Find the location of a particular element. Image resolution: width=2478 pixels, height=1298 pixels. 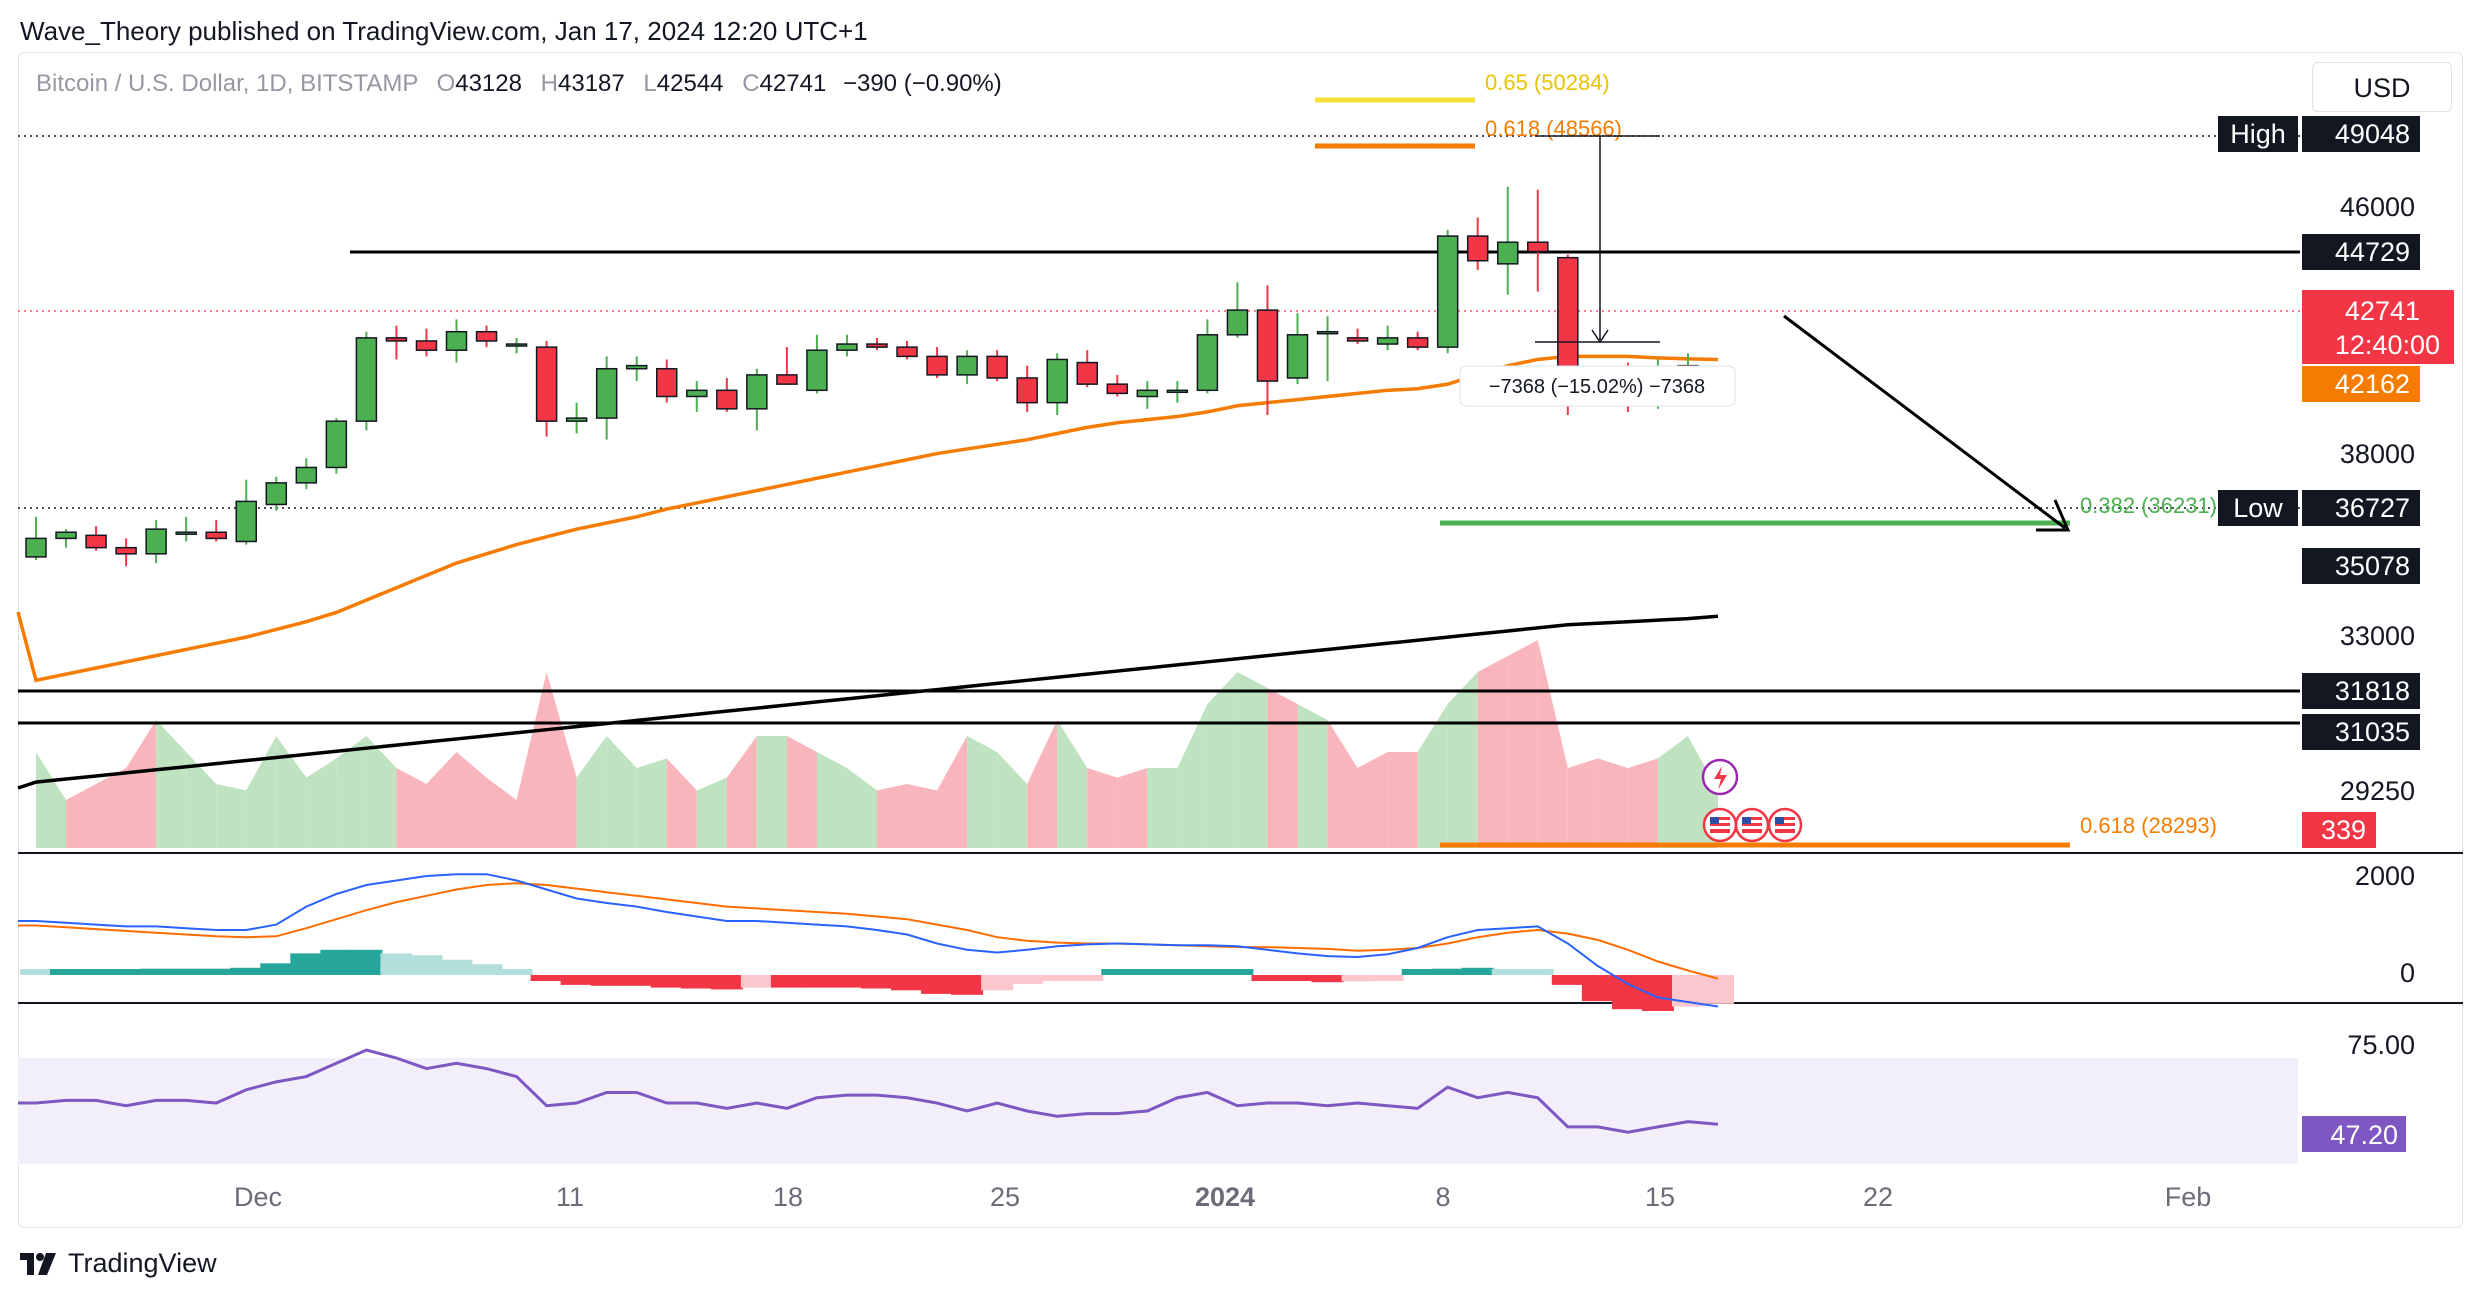

tradingview-footer: TradingView is located at coordinates (118, 1263).